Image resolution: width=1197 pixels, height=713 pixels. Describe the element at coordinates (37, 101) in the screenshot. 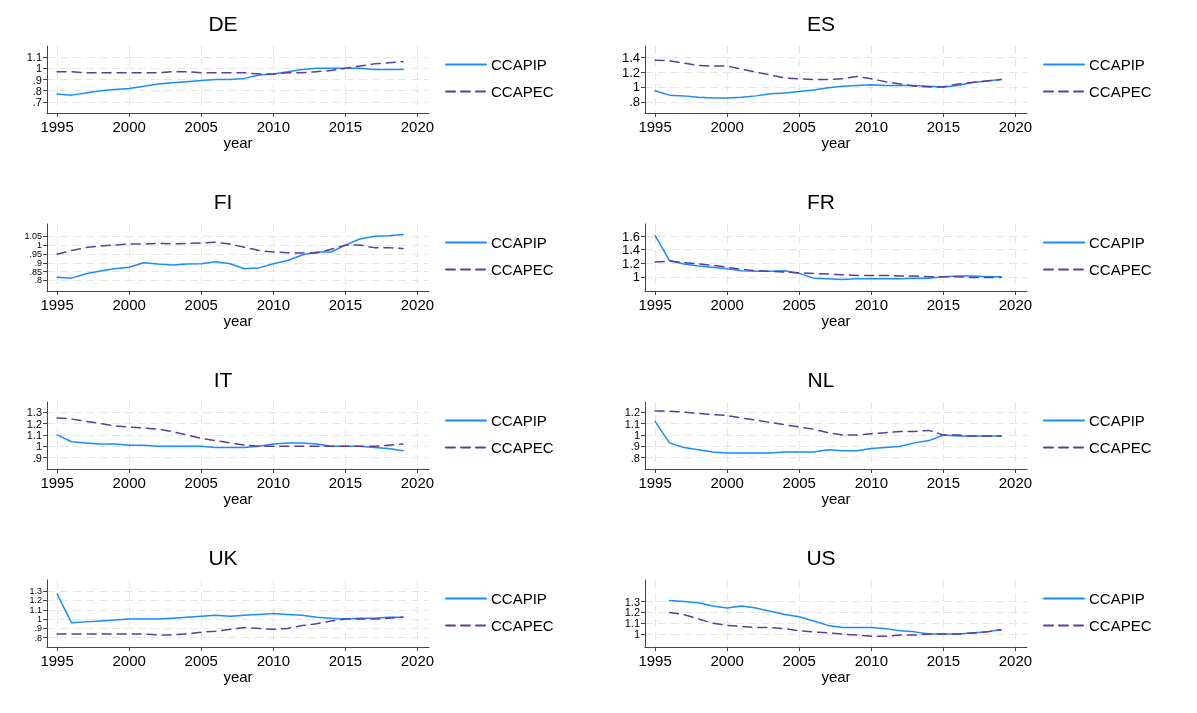

I see `y-tick-label: .7` at that location.